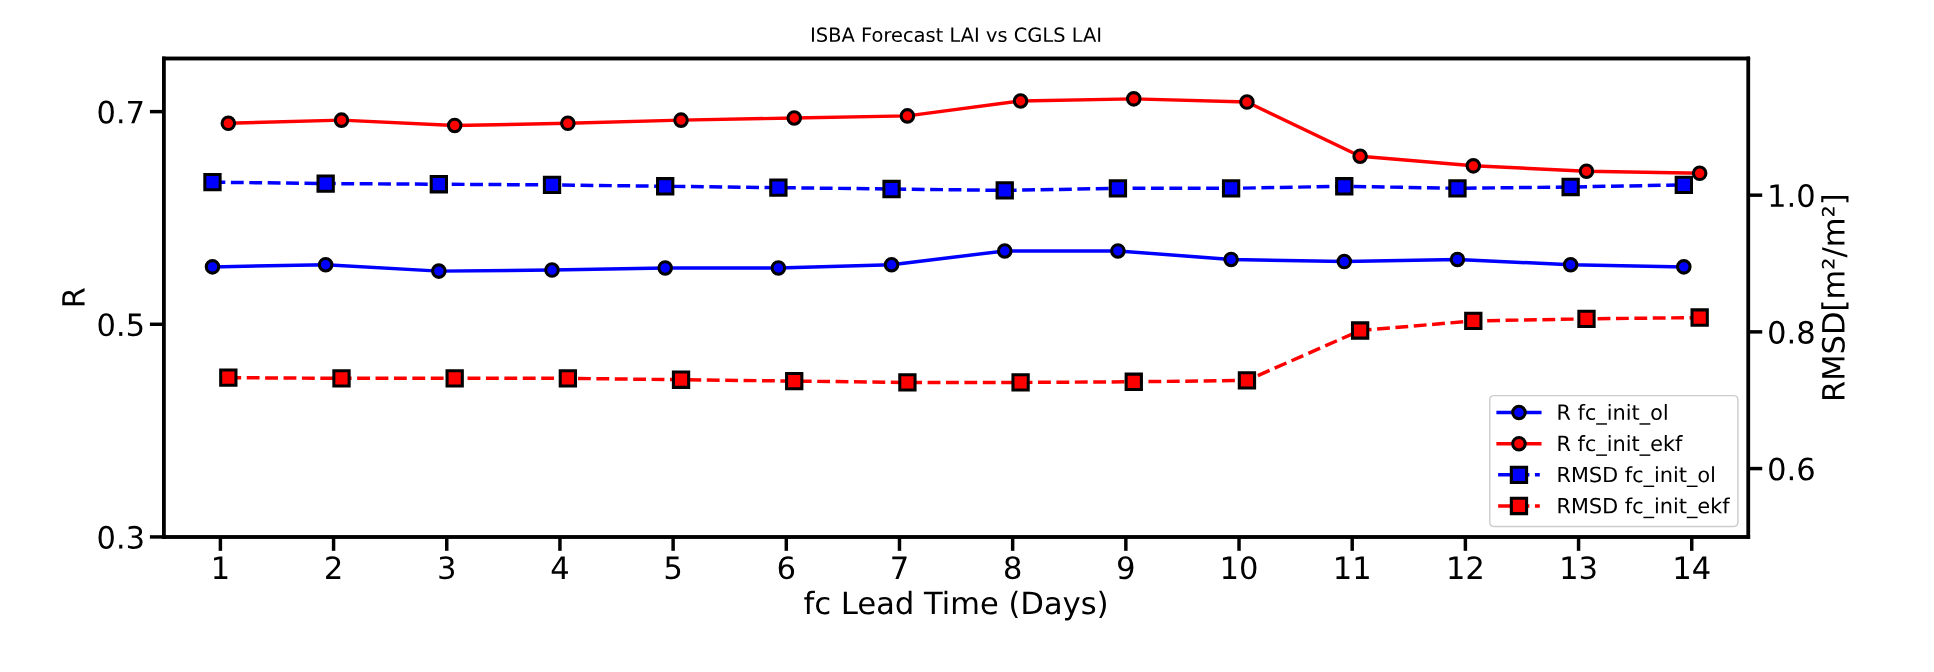 The image size is (1934, 672). I want to click on x-tick-label: 9, so click(1126, 568).